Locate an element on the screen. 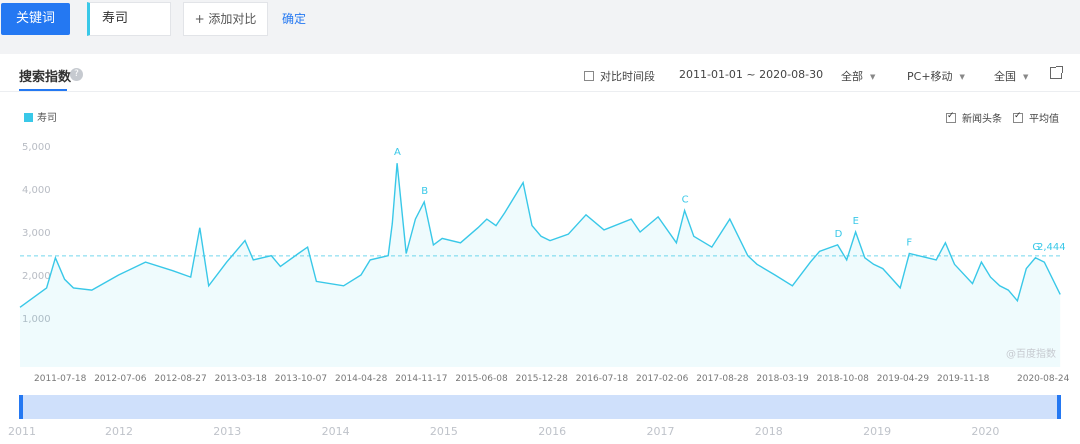 The image size is (1080, 444). annotation-marker-f: F is located at coordinates (909, 243).